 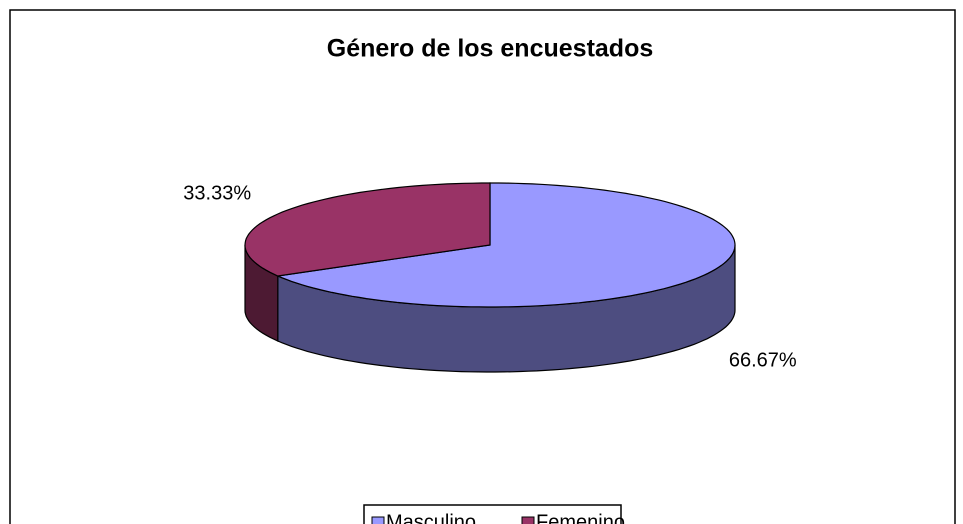 What do you see at coordinates (431, 517) in the screenshot?
I see `legend-label: Masculino` at bounding box center [431, 517].